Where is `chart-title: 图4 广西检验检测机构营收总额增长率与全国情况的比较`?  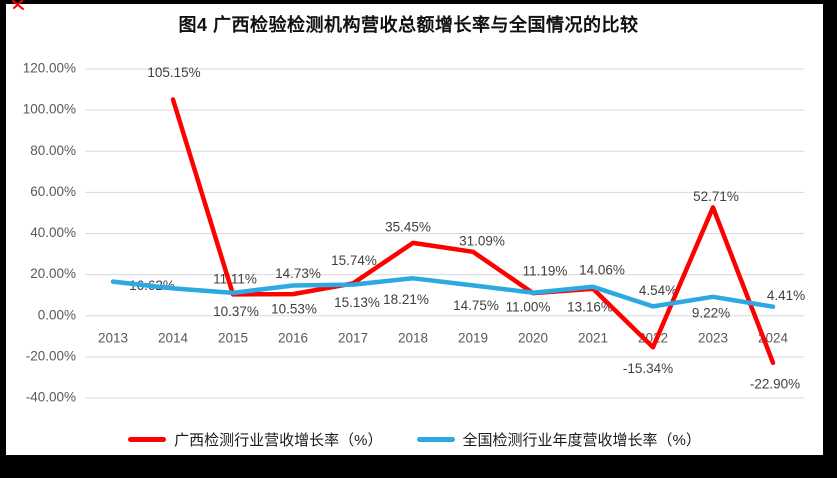
chart-title: 图4 广西检验检测机构营收总额增长率与全国情况的比较 is located at coordinates (408, 25).